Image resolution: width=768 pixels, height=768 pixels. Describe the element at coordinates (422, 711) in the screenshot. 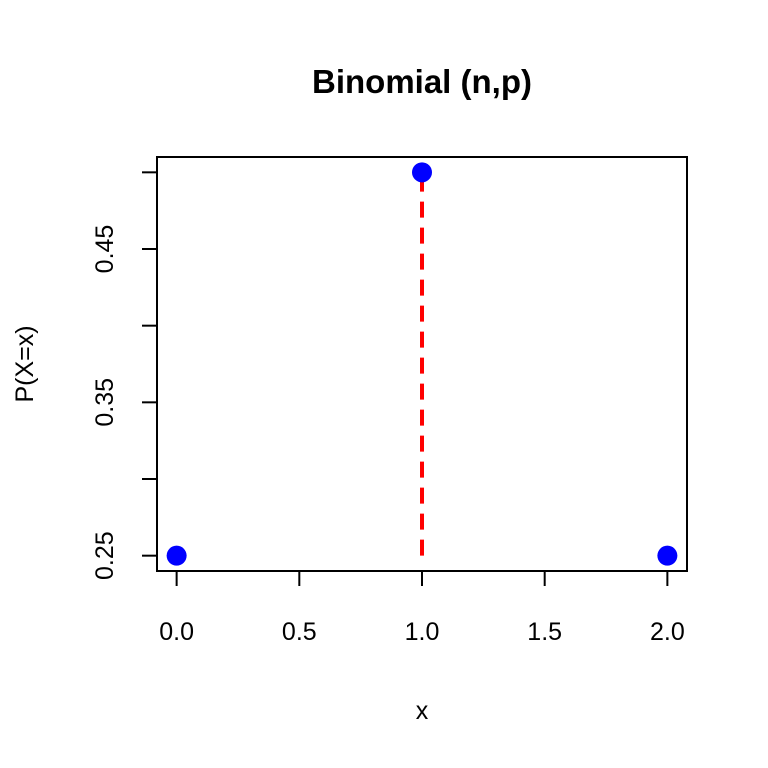

I see `x-axis-label: x` at that location.